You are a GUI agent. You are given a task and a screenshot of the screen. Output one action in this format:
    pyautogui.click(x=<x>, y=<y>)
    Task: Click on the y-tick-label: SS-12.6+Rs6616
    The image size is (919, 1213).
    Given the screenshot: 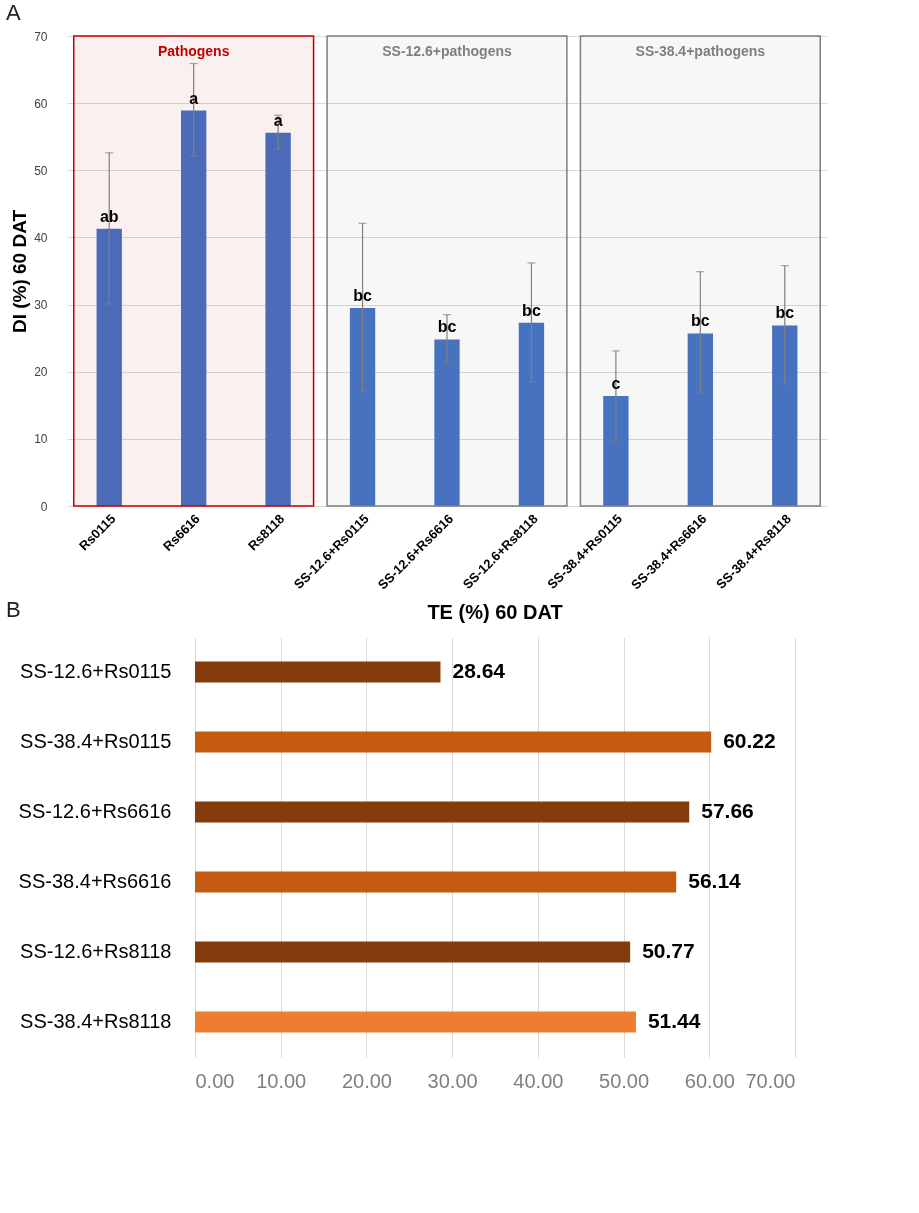 What is the action you would take?
    pyautogui.click(x=95, y=811)
    